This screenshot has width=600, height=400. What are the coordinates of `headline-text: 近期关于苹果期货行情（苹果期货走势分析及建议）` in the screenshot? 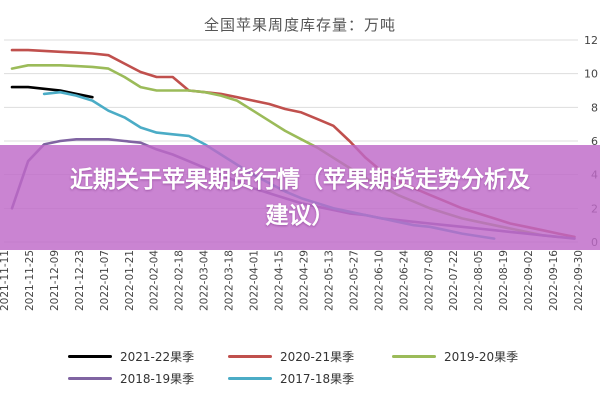 It's located at (300, 197).